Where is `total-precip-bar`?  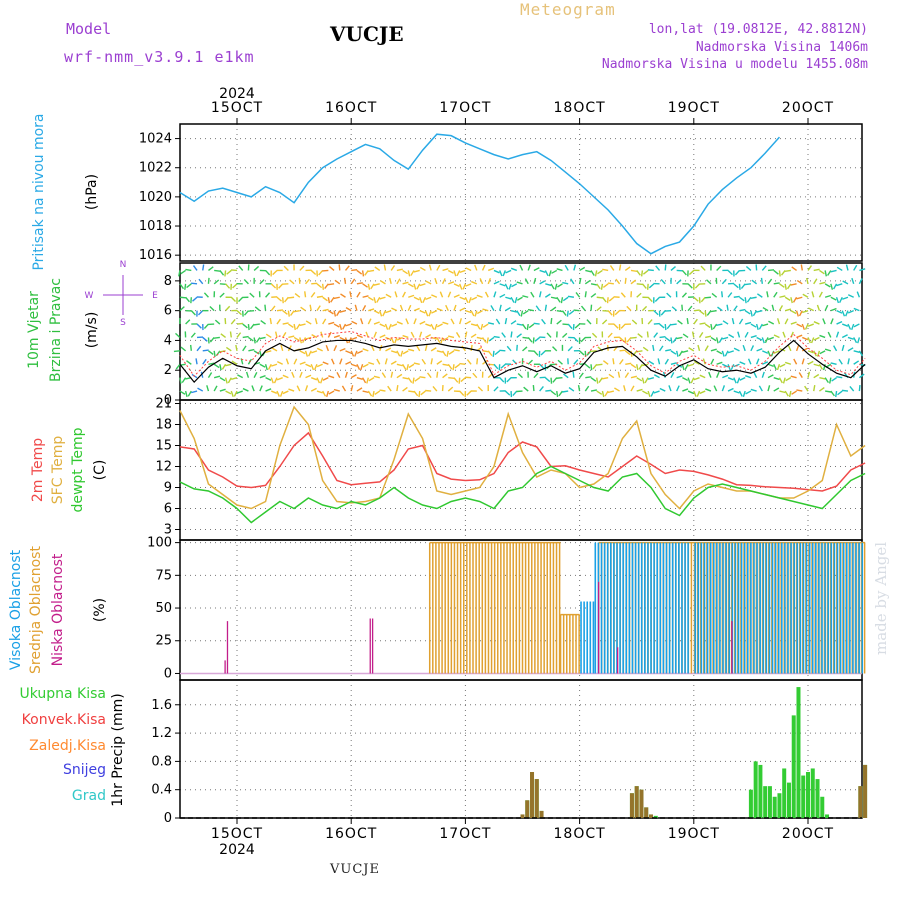 total-precip-bar is located at coordinates (769, 802).